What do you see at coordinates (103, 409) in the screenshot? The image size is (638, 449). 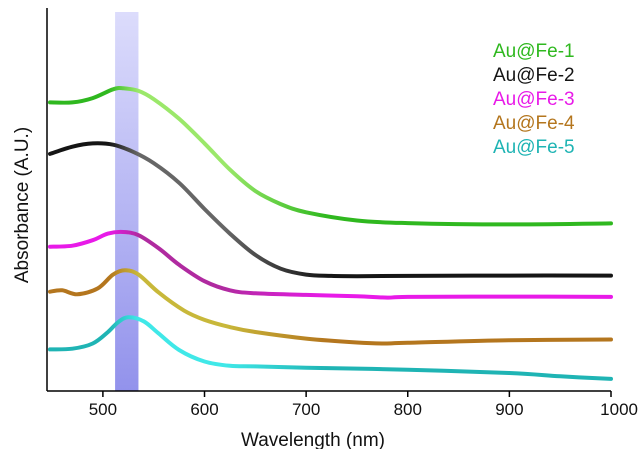 I see `x-tick-label-500: 500` at bounding box center [103, 409].